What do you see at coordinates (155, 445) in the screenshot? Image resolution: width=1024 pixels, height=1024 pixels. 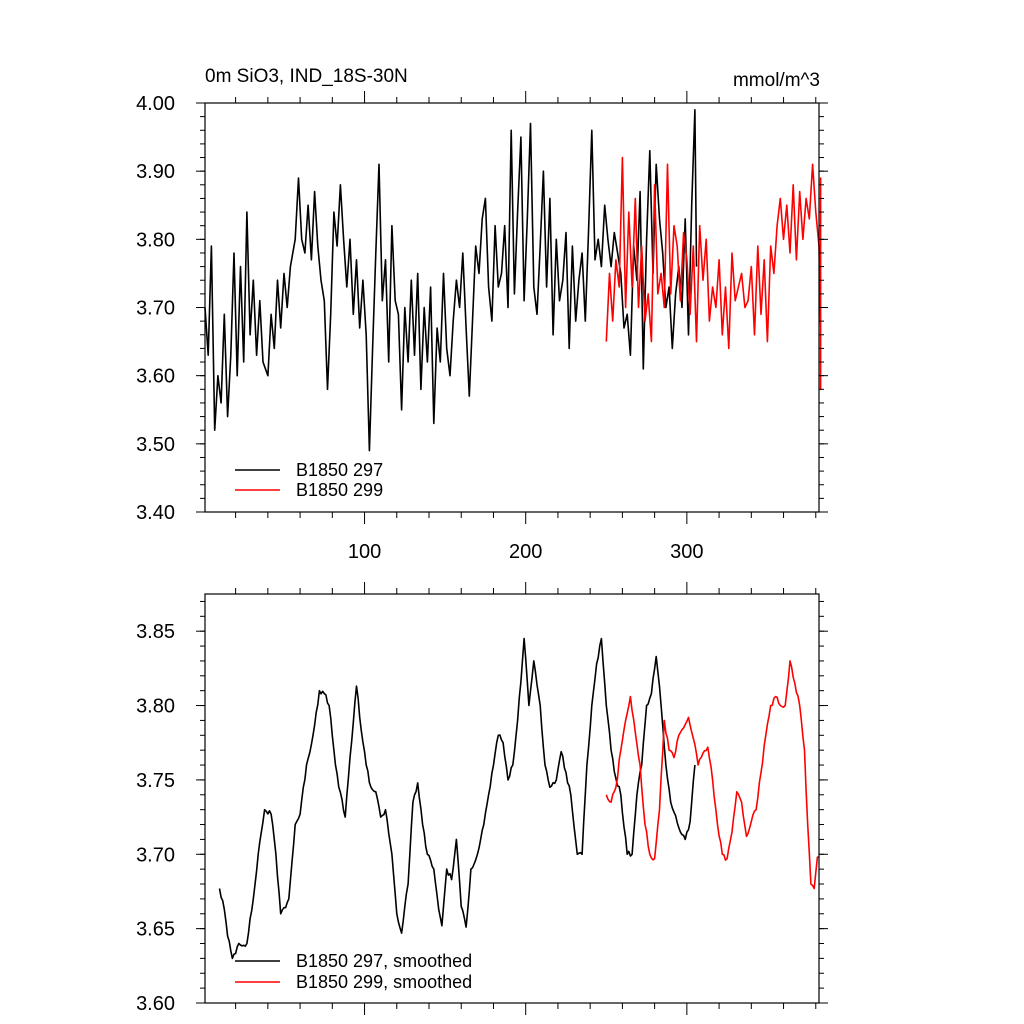 I see `y-tick-label: 3.50` at bounding box center [155, 445].